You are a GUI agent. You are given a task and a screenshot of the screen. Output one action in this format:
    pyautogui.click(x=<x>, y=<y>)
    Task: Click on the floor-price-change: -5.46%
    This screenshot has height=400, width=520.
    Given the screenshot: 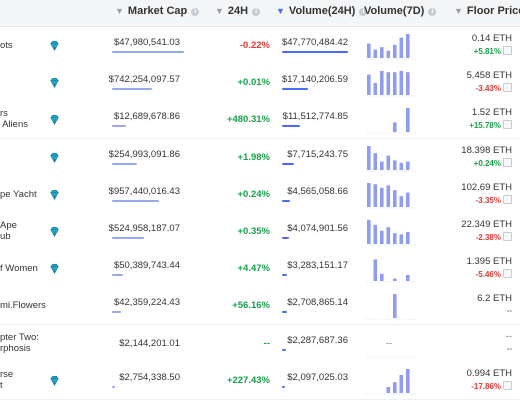 What is the action you would take?
    pyautogui.click(x=494, y=274)
    